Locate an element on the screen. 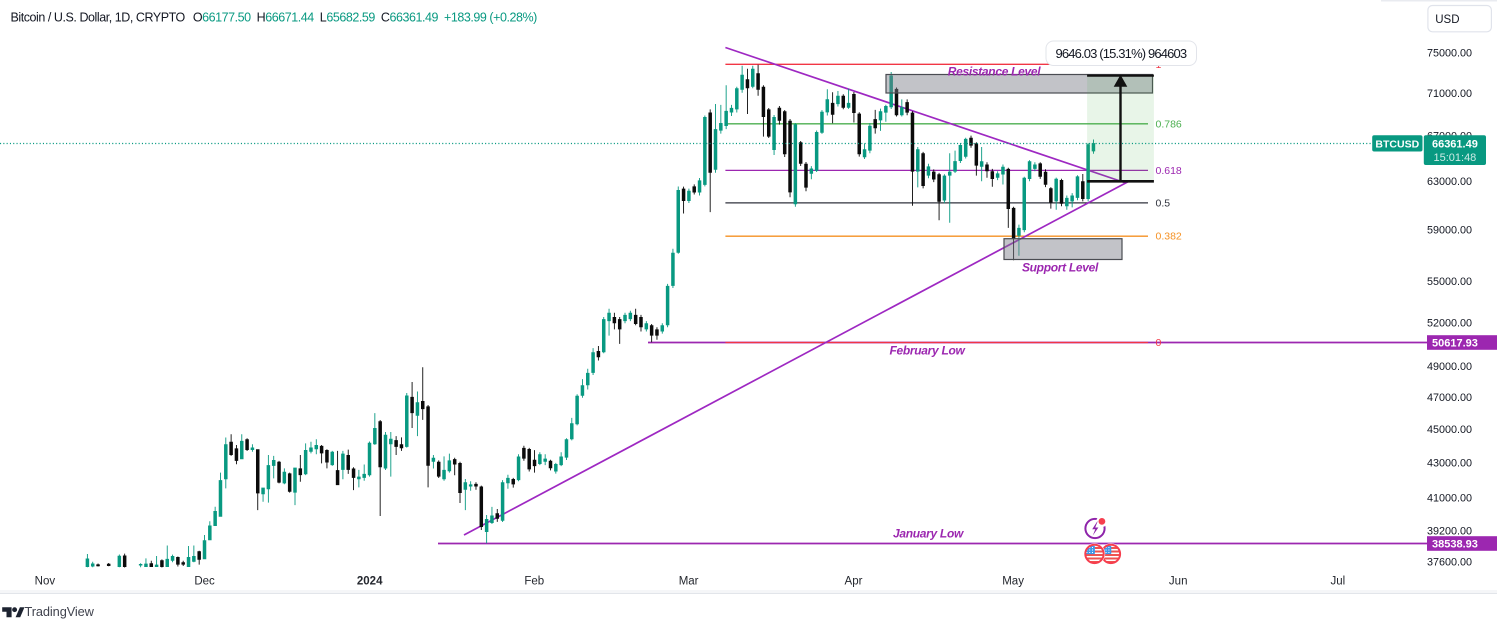 This screenshot has width=1497, height=629. svg-text: 71000.00 is located at coordinates (1449, 94).